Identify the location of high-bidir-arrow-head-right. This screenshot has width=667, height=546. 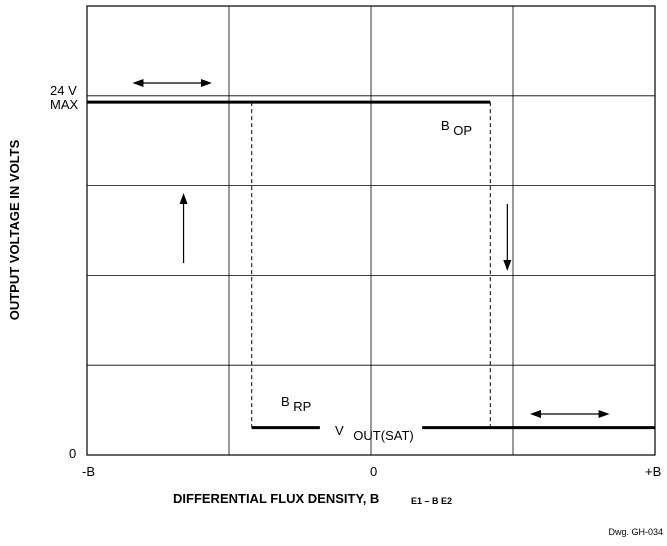
(206, 83).